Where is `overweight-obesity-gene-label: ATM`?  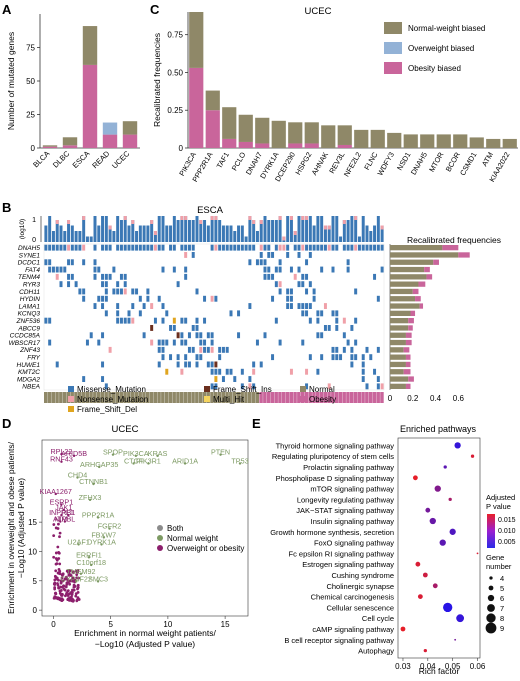 overweight-obesity-gene-label: ATM is located at coordinates (60, 519).